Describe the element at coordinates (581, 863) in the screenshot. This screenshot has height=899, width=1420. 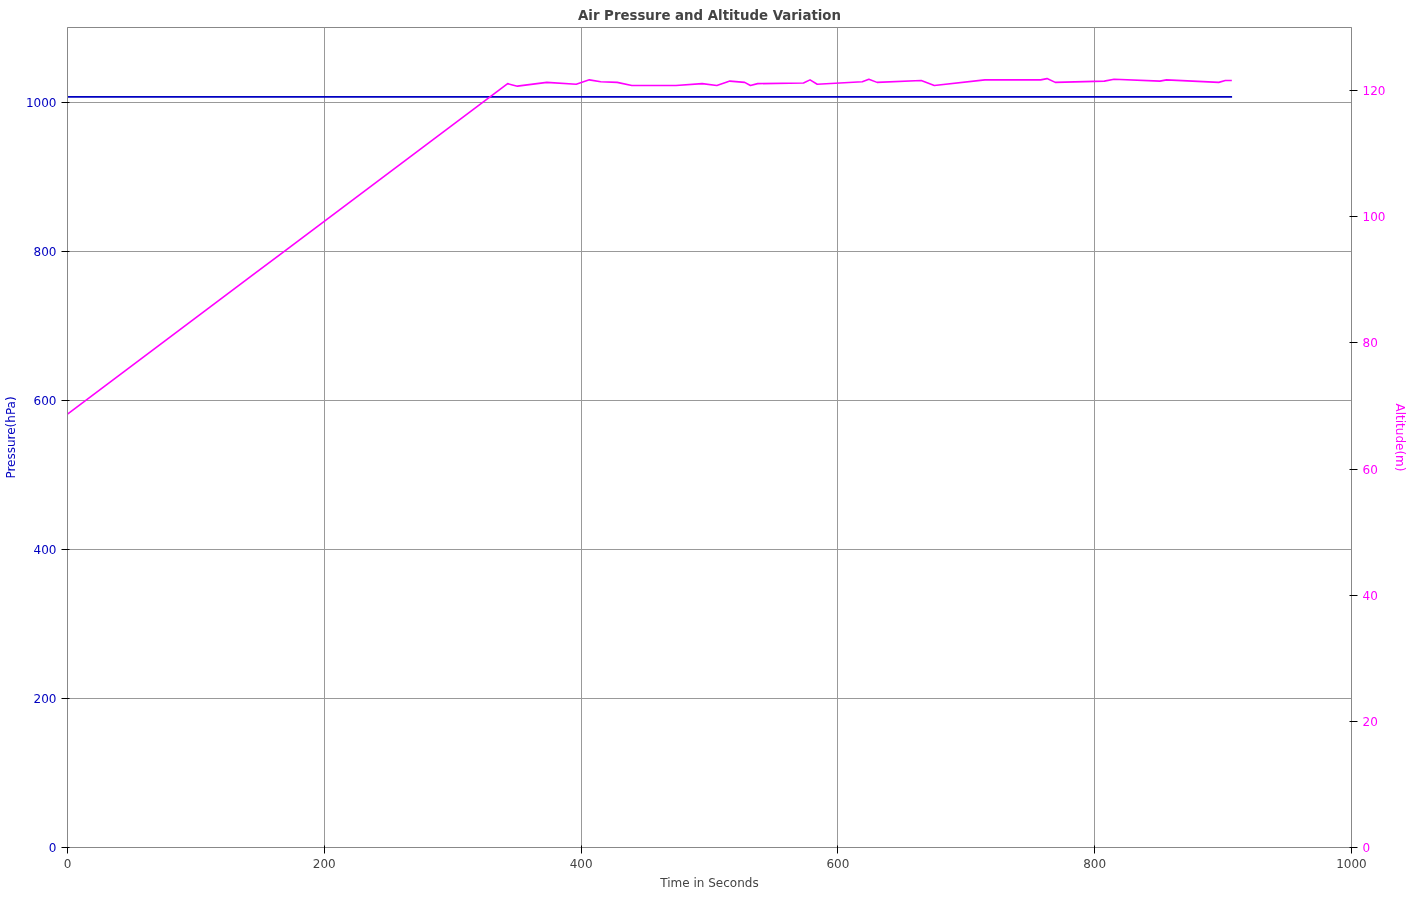
I see `x-tick-label: 400` at that location.